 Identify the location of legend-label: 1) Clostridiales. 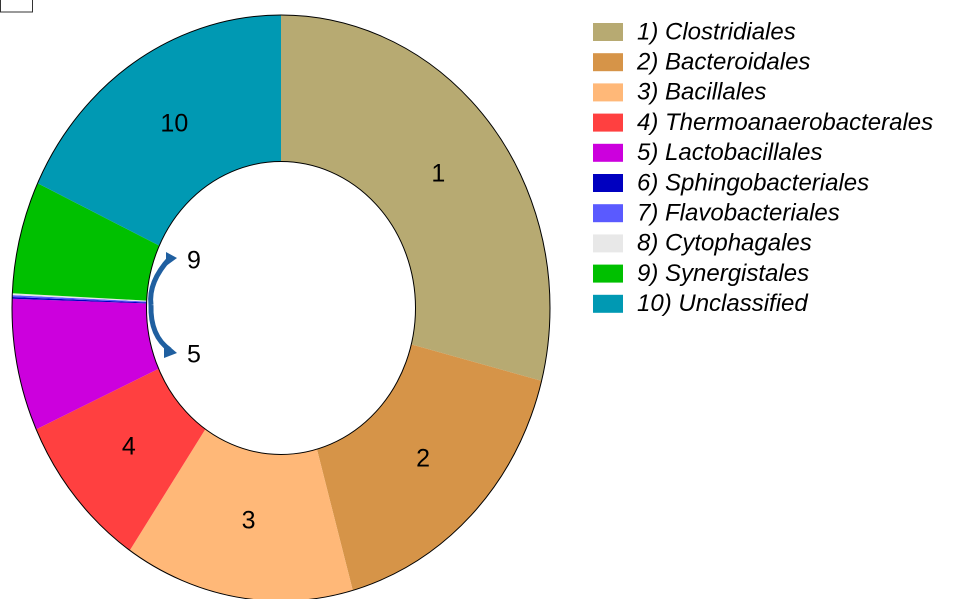
(716, 31).